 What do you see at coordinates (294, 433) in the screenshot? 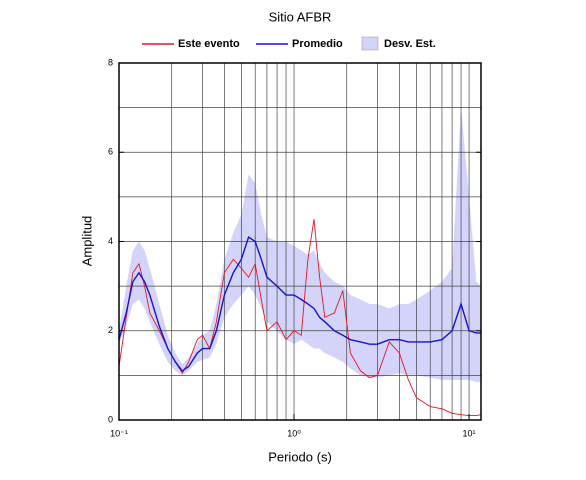
I see `x-tick-label: 10⁰` at bounding box center [294, 433].